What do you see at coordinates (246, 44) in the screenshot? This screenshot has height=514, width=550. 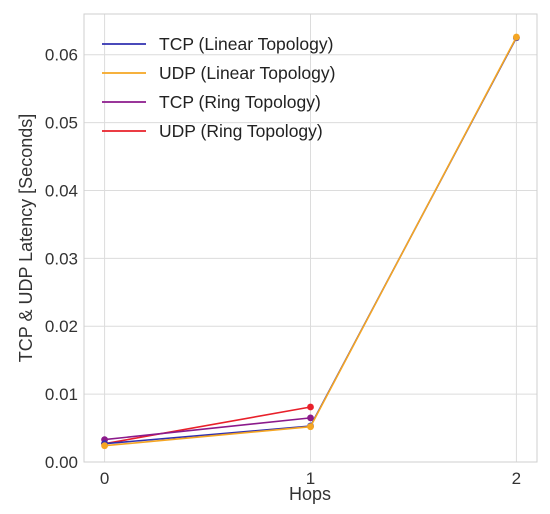 I see `legend-label: TCP (Linear Topology)` at bounding box center [246, 44].